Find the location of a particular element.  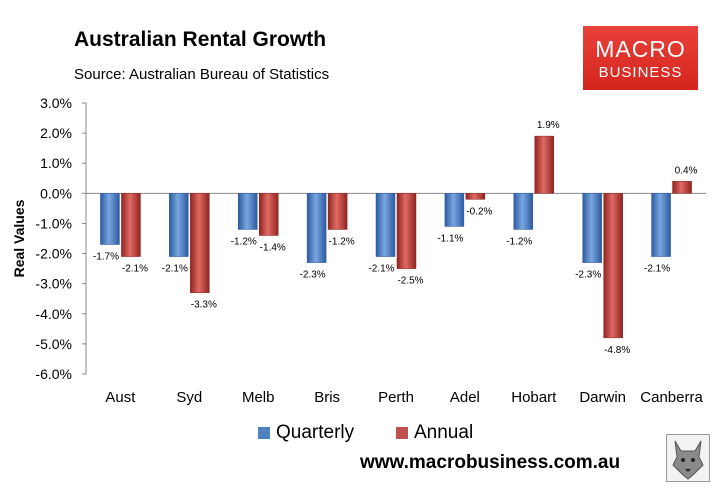

data-label-quarterly-aust: -1.7% is located at coordinates (106, 257).